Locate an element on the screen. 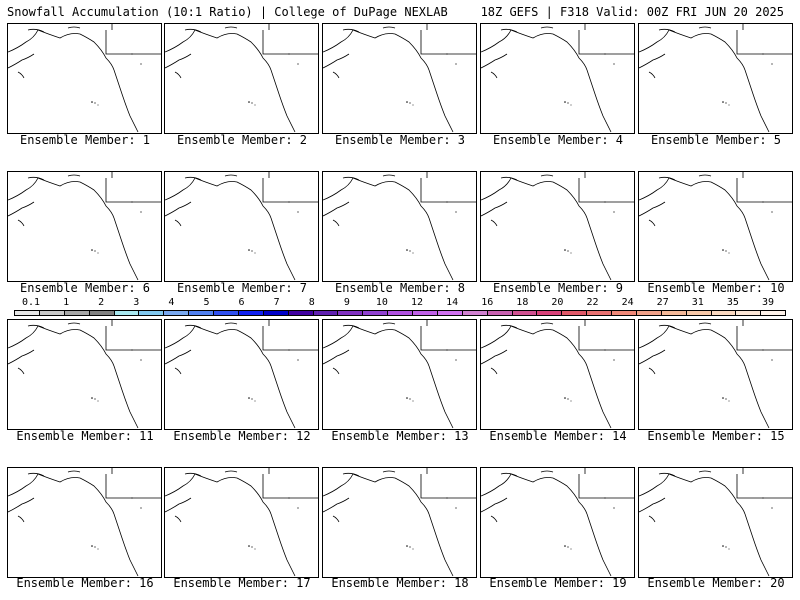 This screenshot has height=600, width=800. colorbar-tick-label: 4 is located at coordinates (171, 302).